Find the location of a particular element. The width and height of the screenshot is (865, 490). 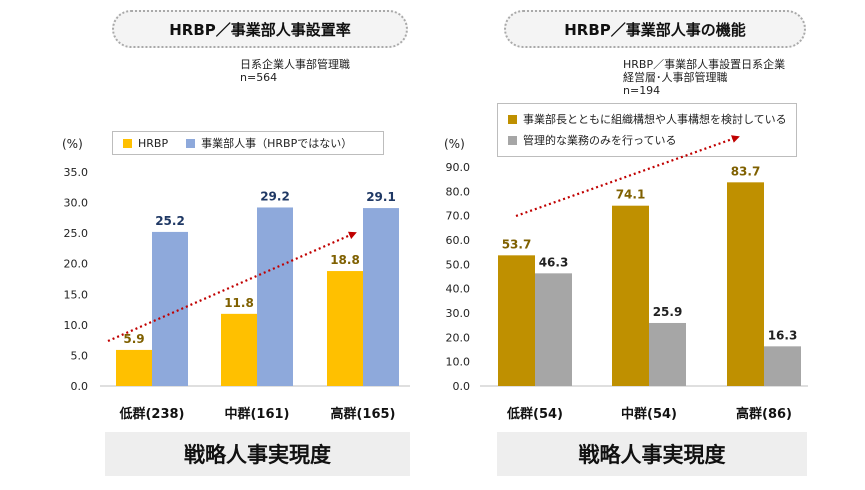

right-legend-item-strategic: 事業部長とともに組織構想や人事構想を検討している is located at coordinates (652, 119).